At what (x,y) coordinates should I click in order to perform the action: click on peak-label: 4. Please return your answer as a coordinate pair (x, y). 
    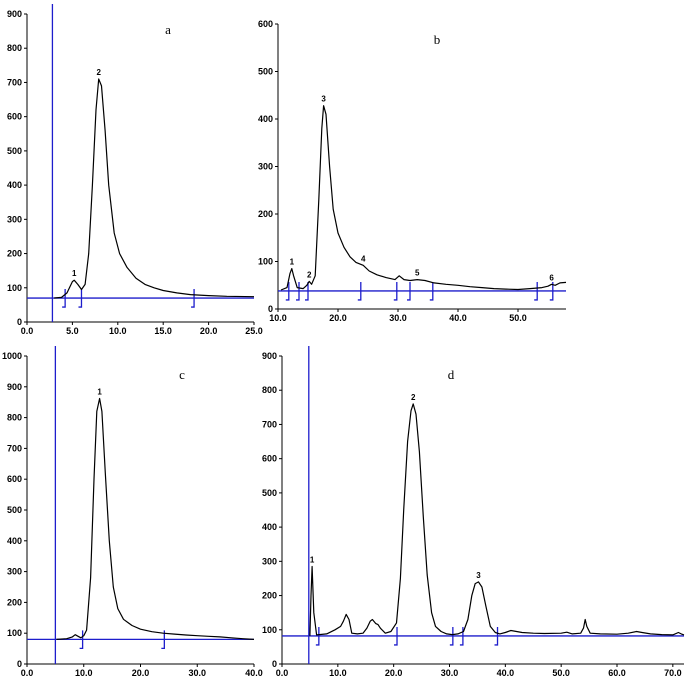
    Looking at the image, I should click on (363, 258).